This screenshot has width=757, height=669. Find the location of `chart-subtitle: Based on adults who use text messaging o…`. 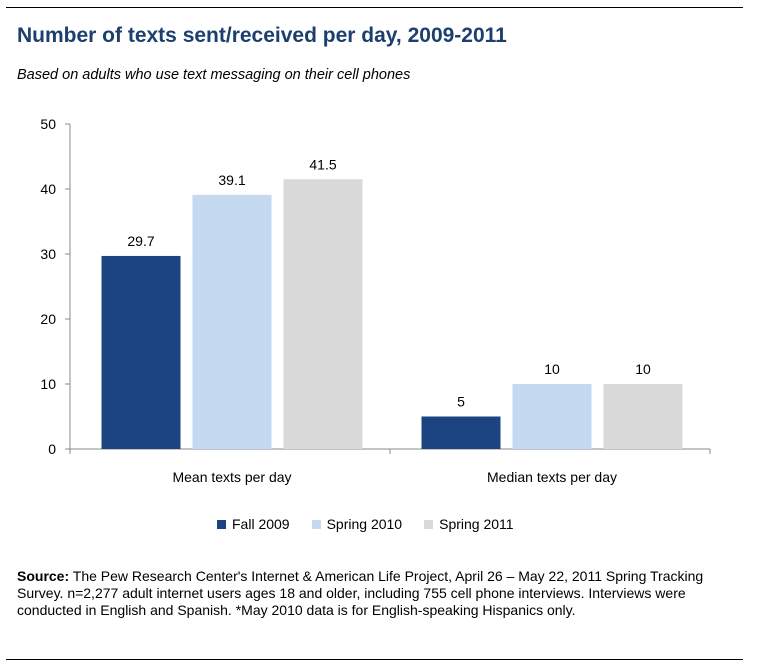

chart-subtitle: Based on adults who use text messaging o… is located at coordinates (214, 75).